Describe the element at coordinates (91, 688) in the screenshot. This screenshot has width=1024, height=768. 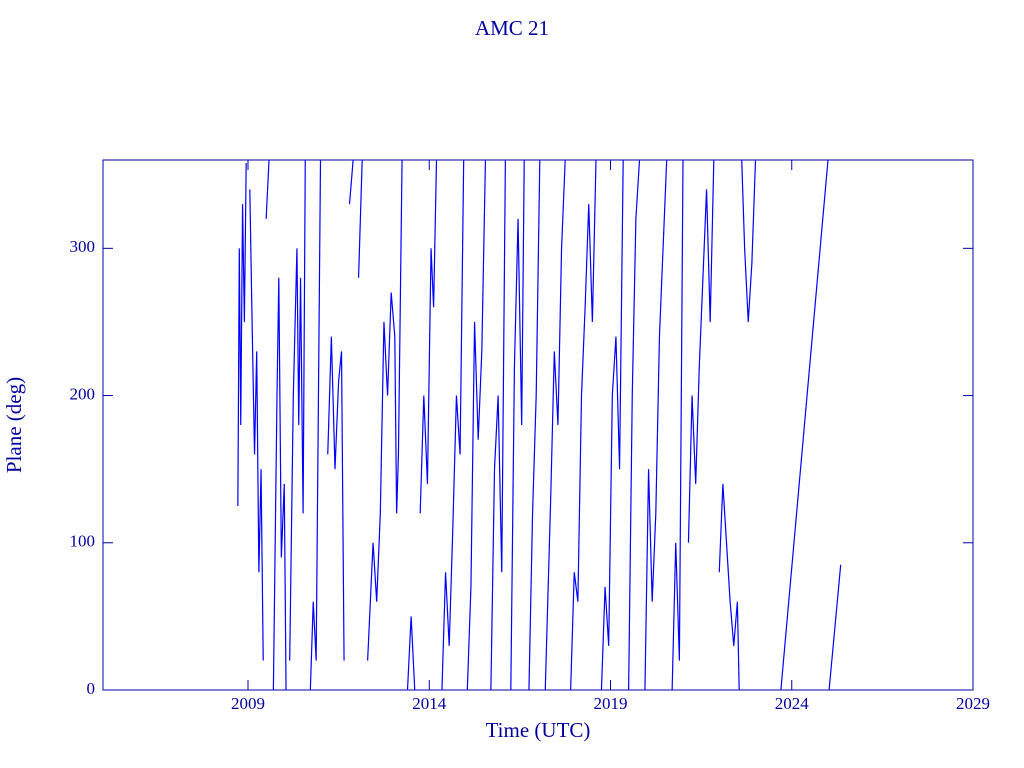
I see `y-tick-label: 0` at that location.